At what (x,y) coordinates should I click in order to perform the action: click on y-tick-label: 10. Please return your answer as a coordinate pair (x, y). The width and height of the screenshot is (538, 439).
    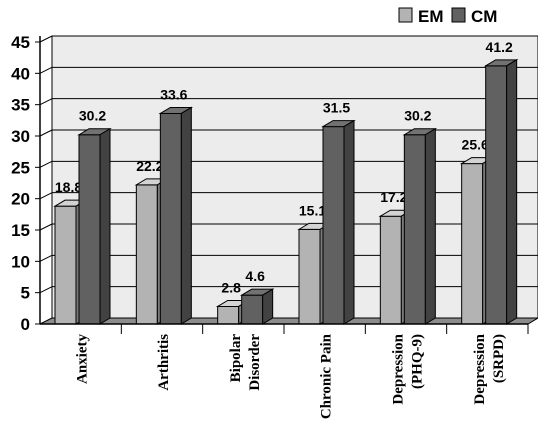
    Looking at the image, I should click on (20, 261).